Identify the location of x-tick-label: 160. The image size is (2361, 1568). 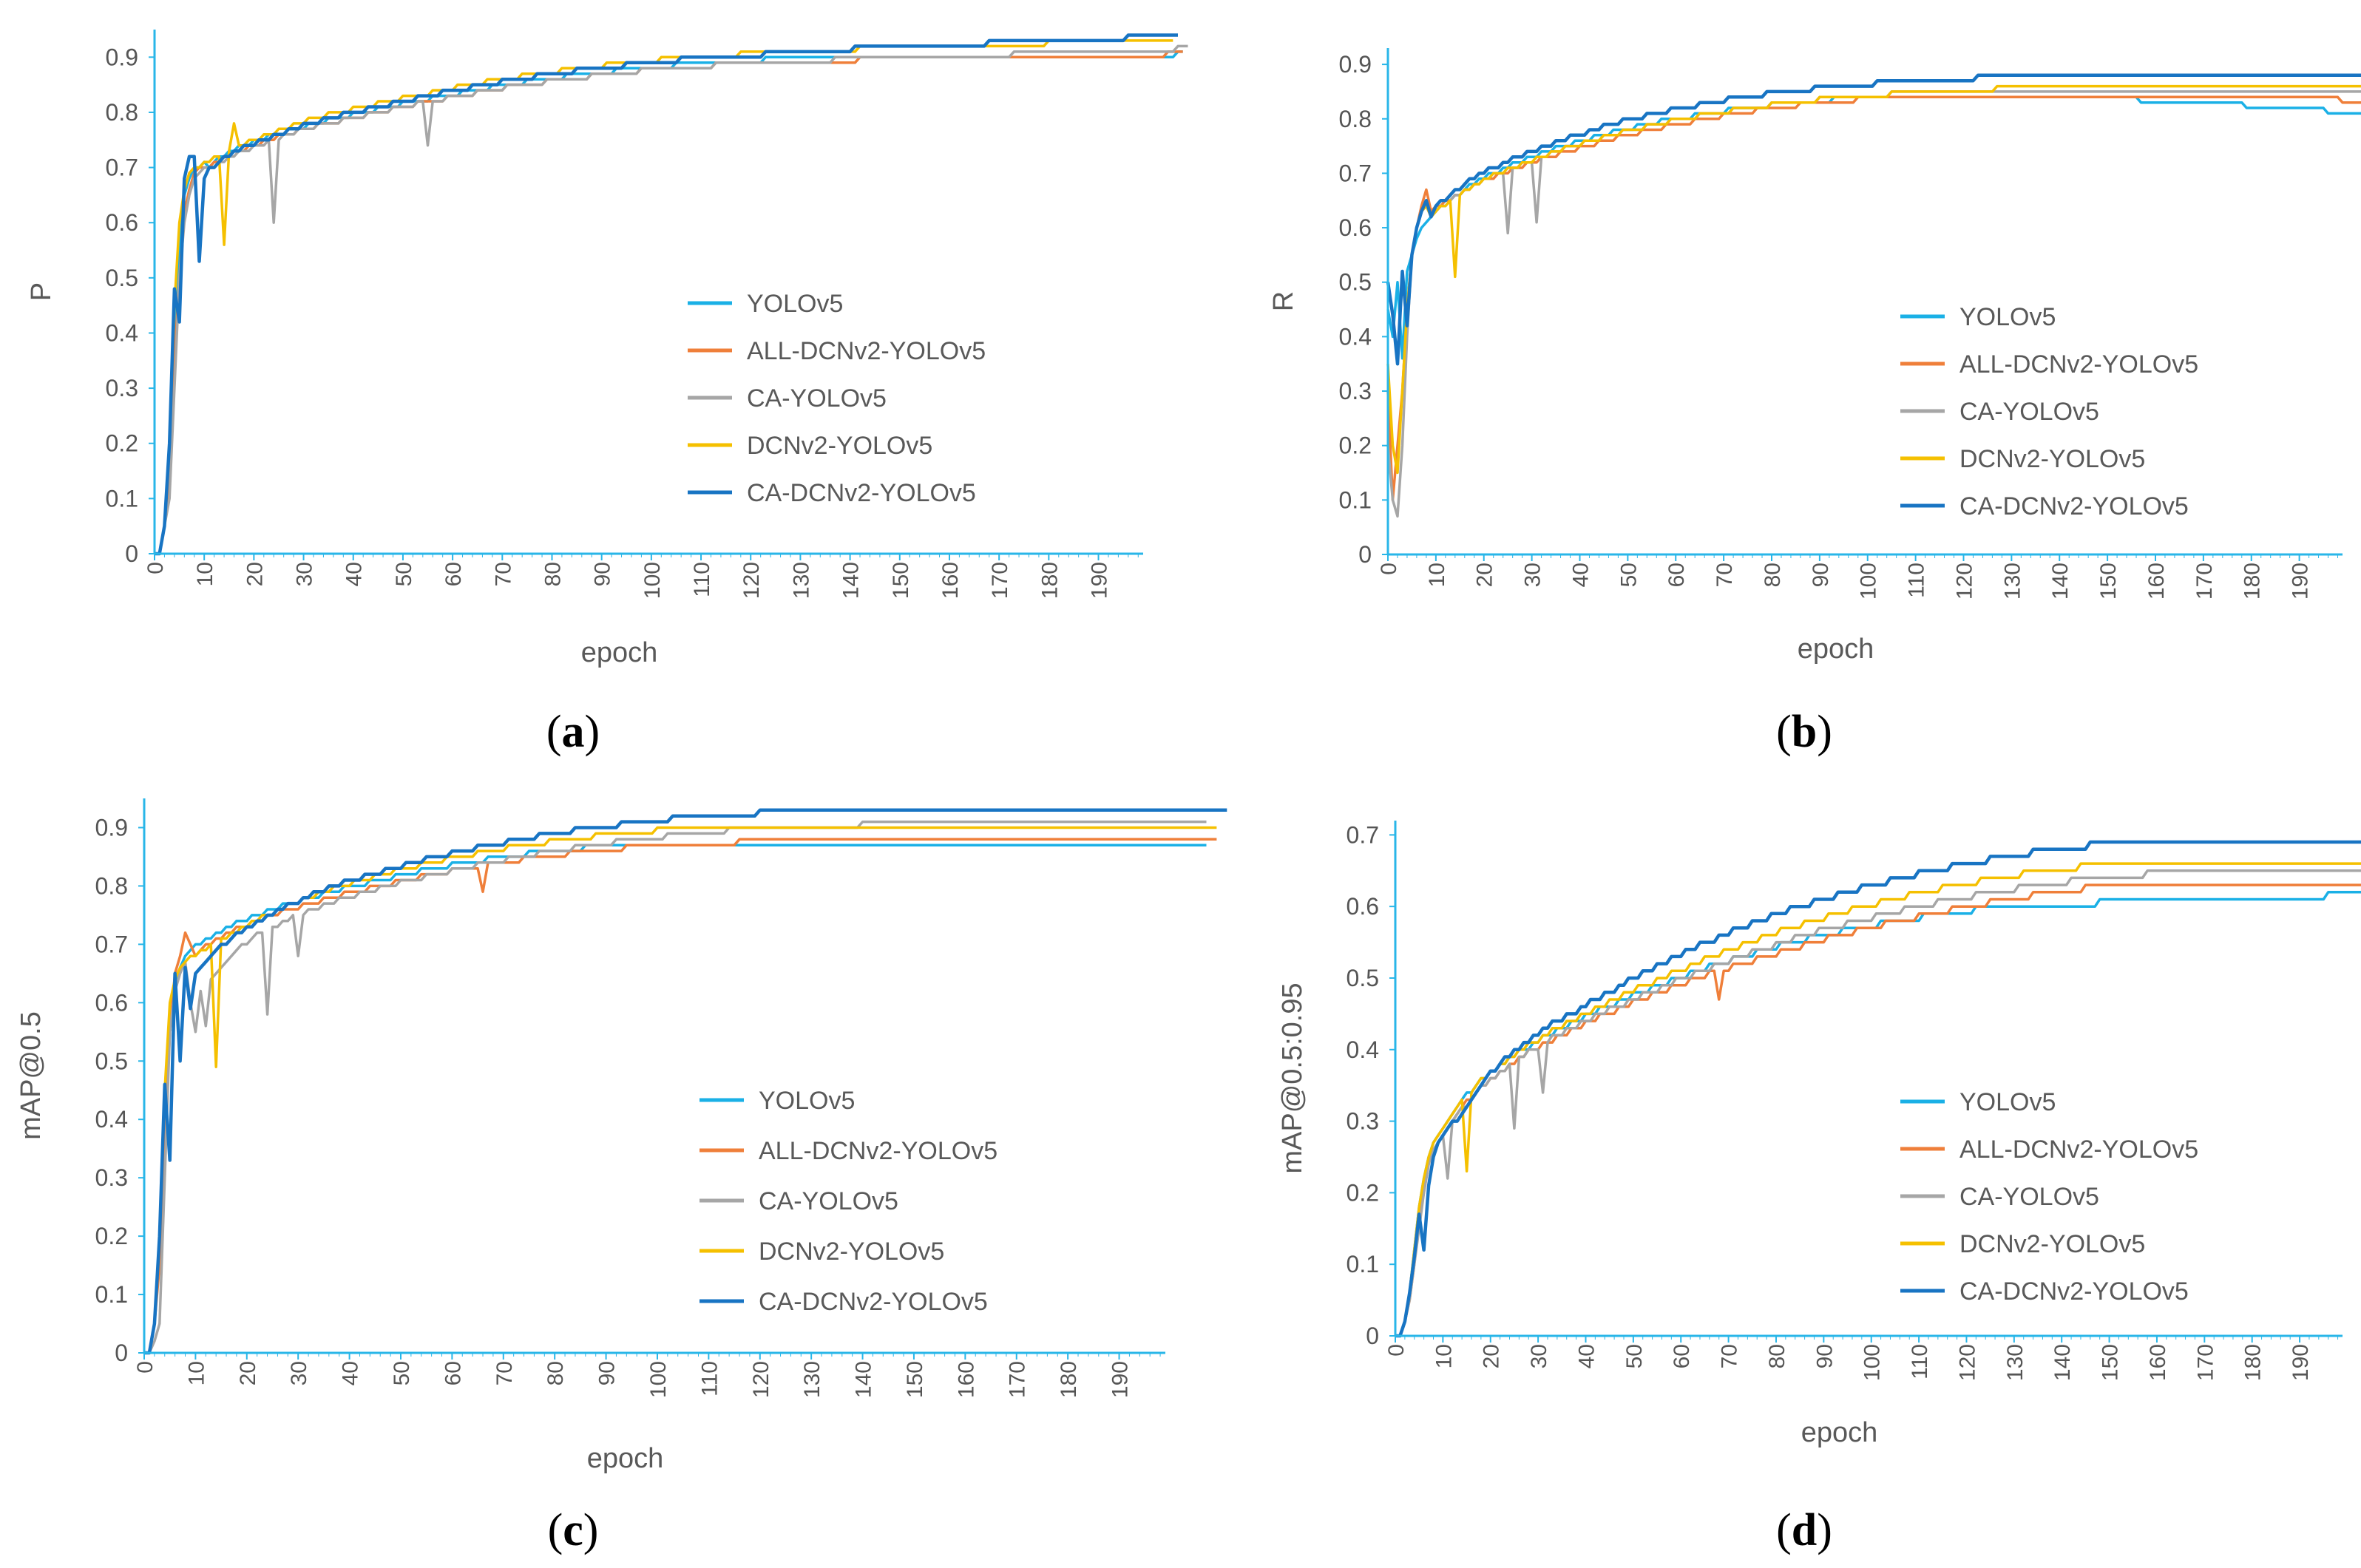
(966, 1379).